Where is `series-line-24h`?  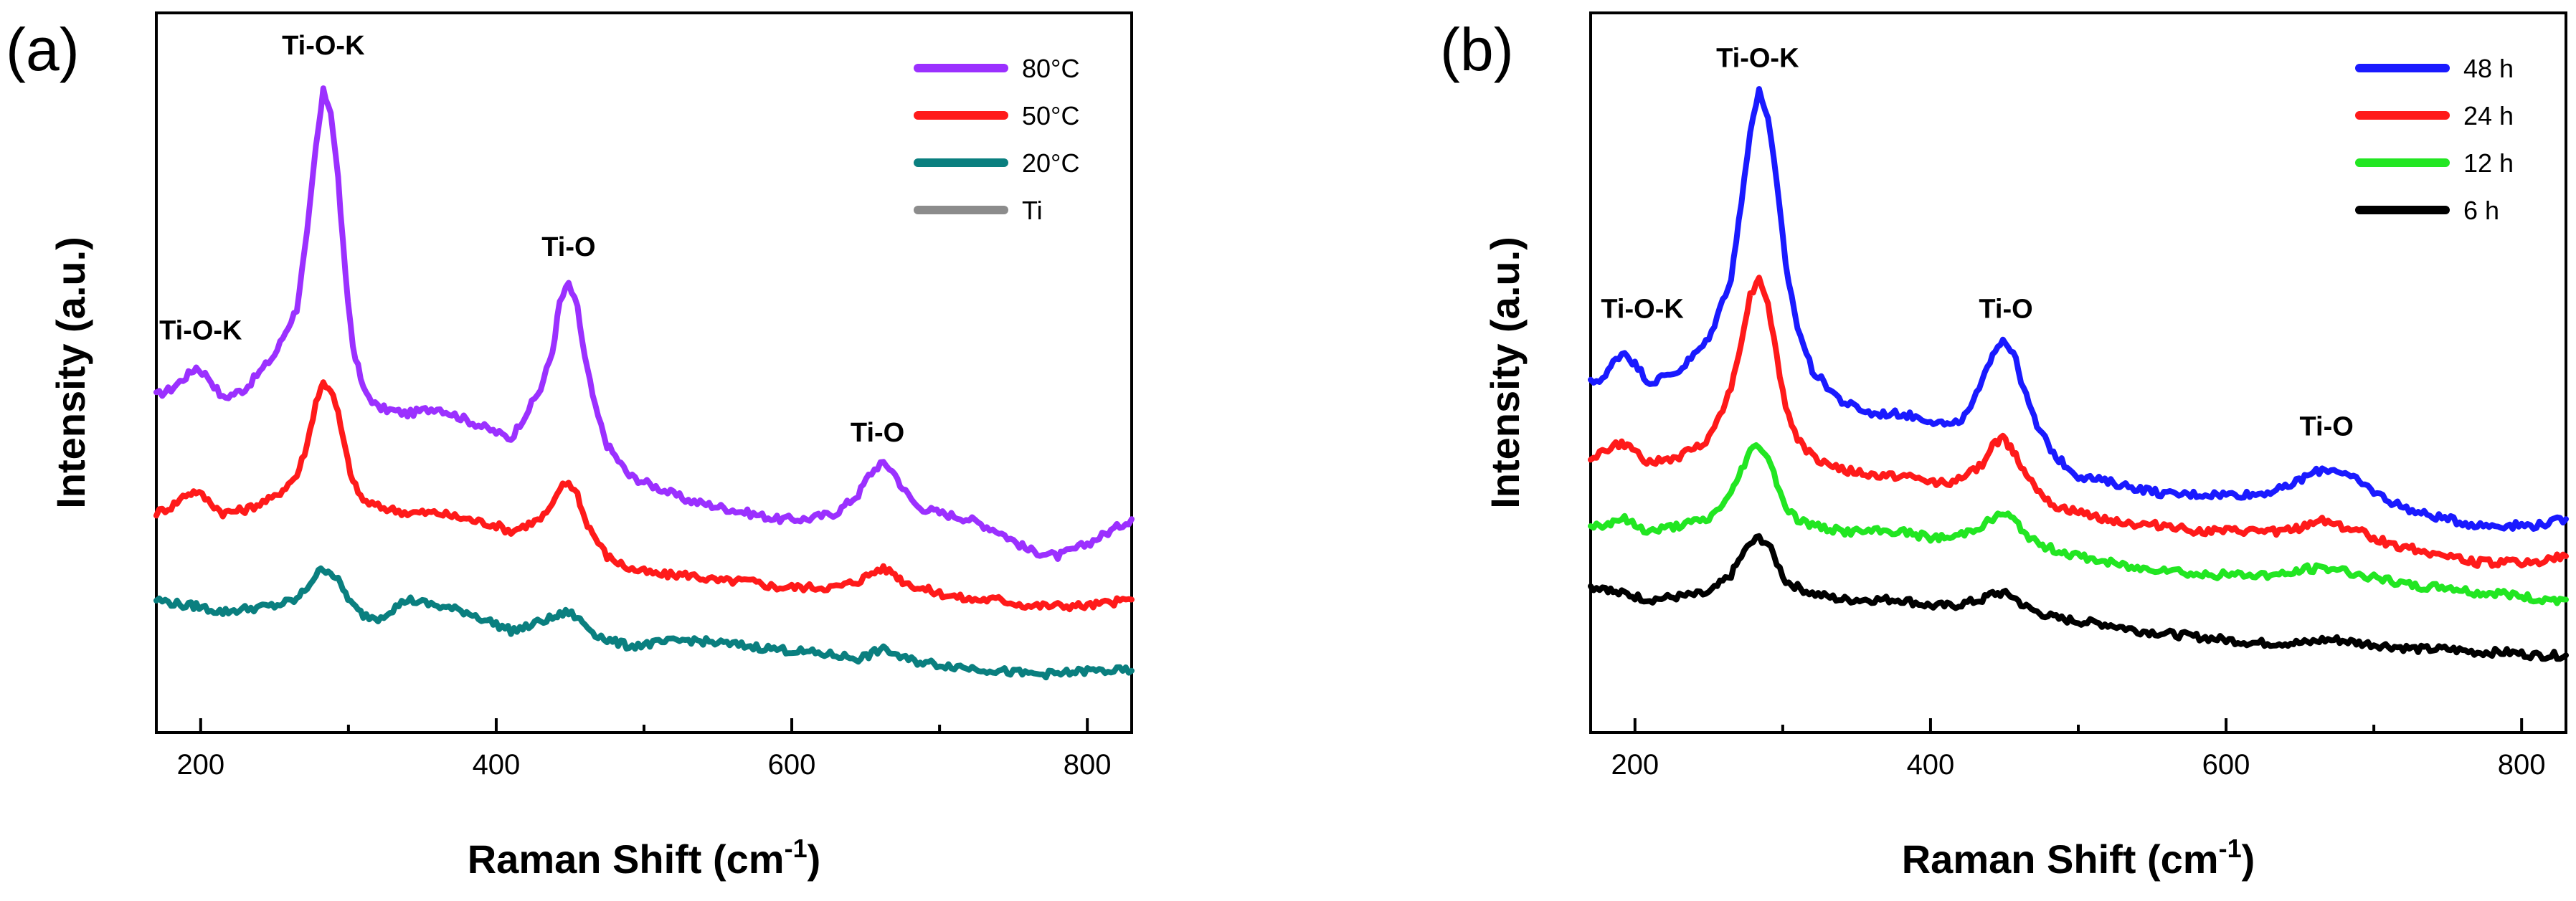
series-line-24h is located at coordinates (2078, 422).